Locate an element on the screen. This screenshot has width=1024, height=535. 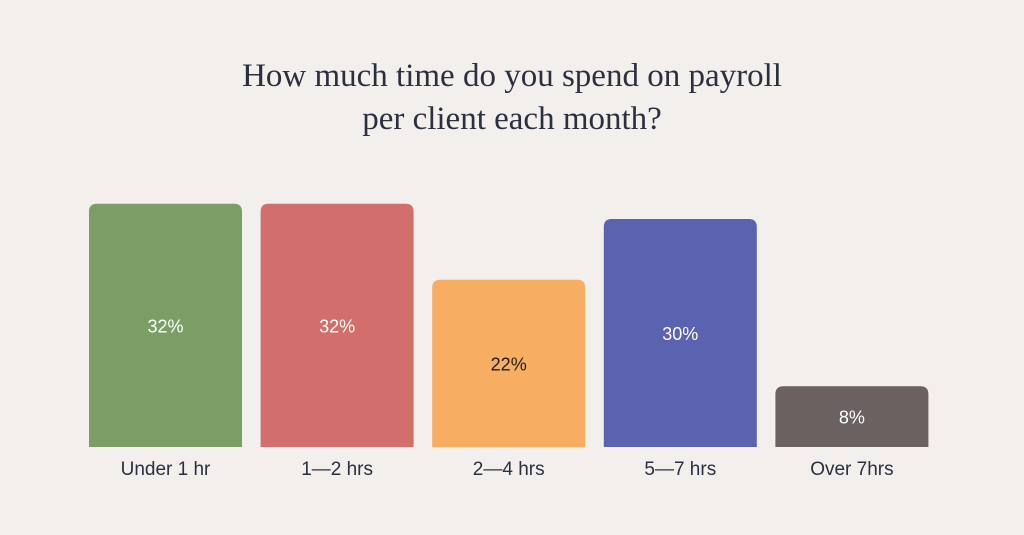
chart-title: per client each month? is located at coordinates (512, 119).